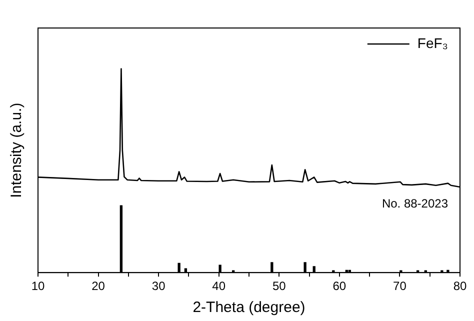  I want to click on x-tick-label: 70, so click(400, 286).